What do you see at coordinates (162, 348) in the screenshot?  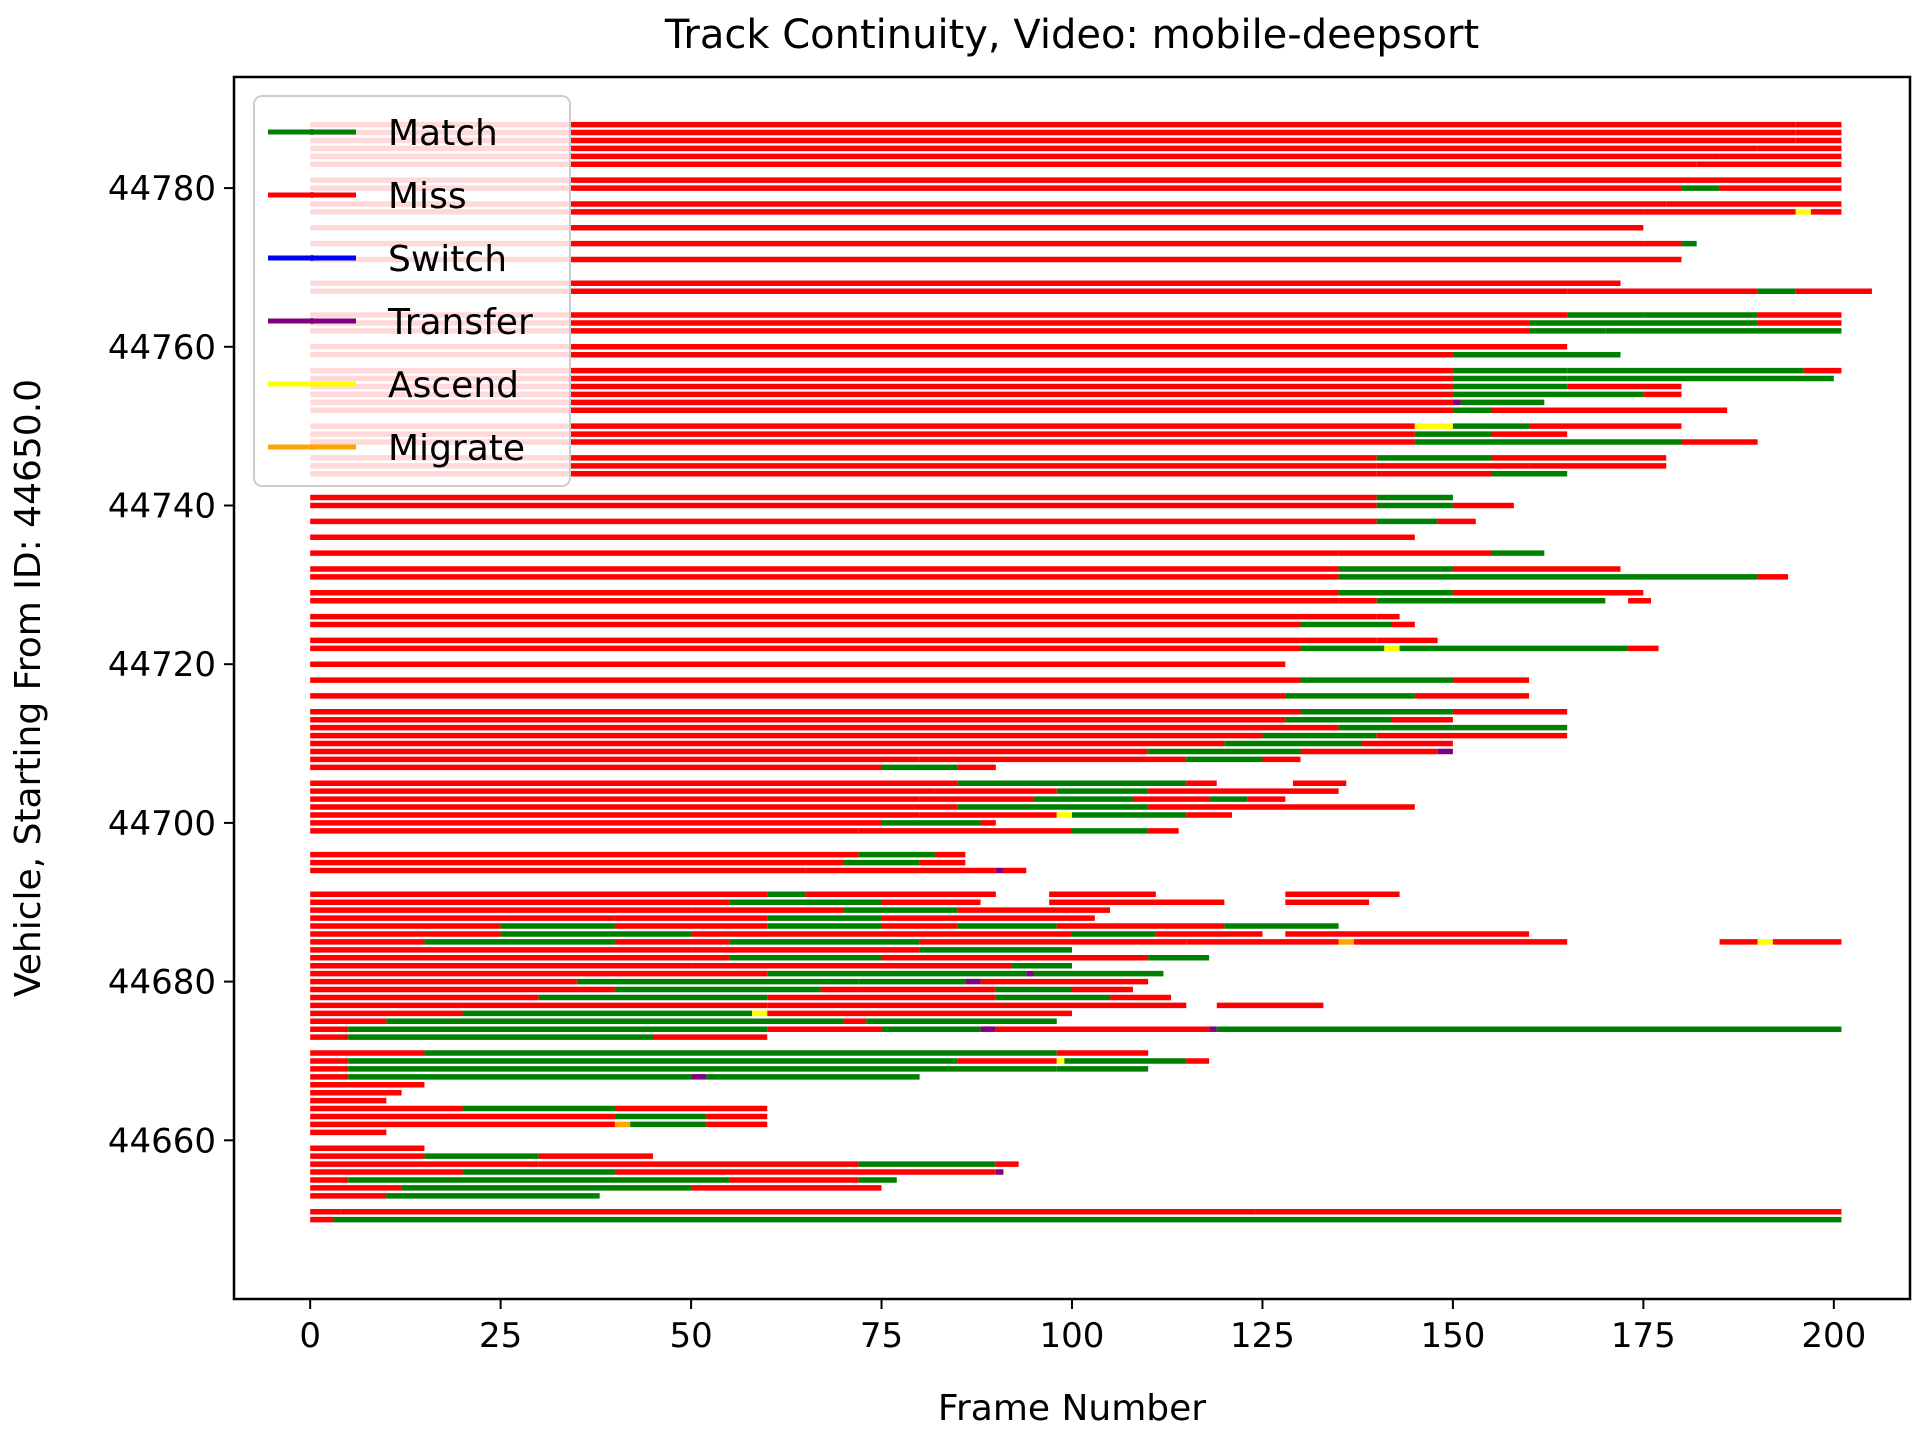 I see `y-tick-label: 44760` at bounding box center [162, 348].